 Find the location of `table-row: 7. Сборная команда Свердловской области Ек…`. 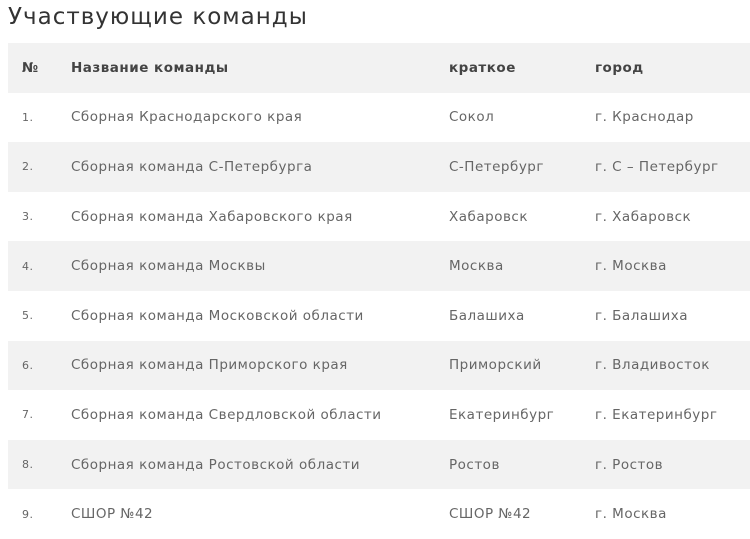

table-row: 7. Сборная команда Свердловской области Ек… is located at coordinates (379, 415).